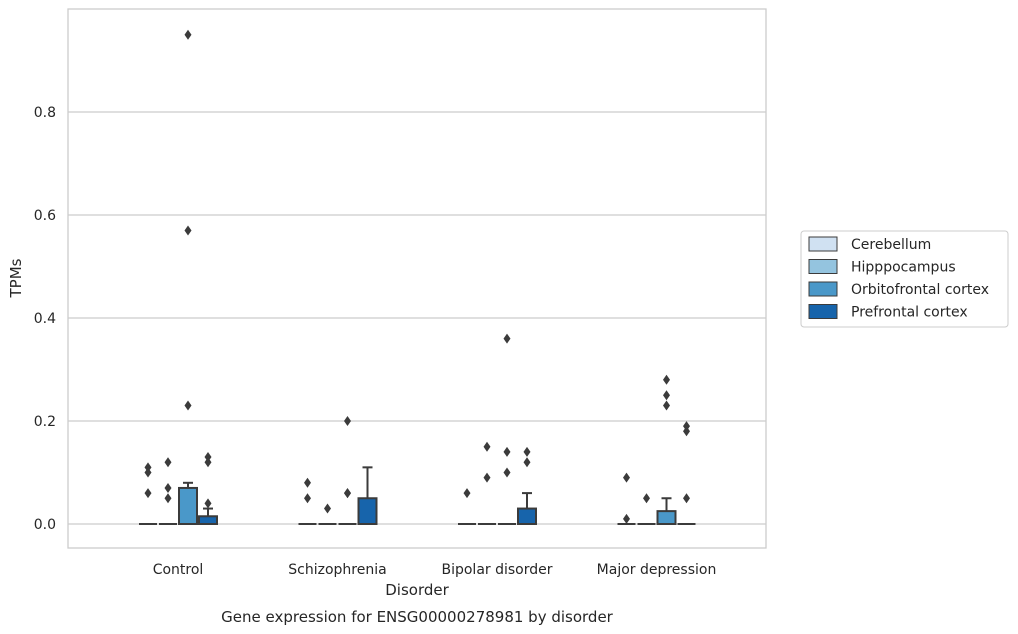  What do you see at coordinates (903, 268) in the screenshot?
I see `legend-label: Hipppocampus` at bounding box center [903, 268].